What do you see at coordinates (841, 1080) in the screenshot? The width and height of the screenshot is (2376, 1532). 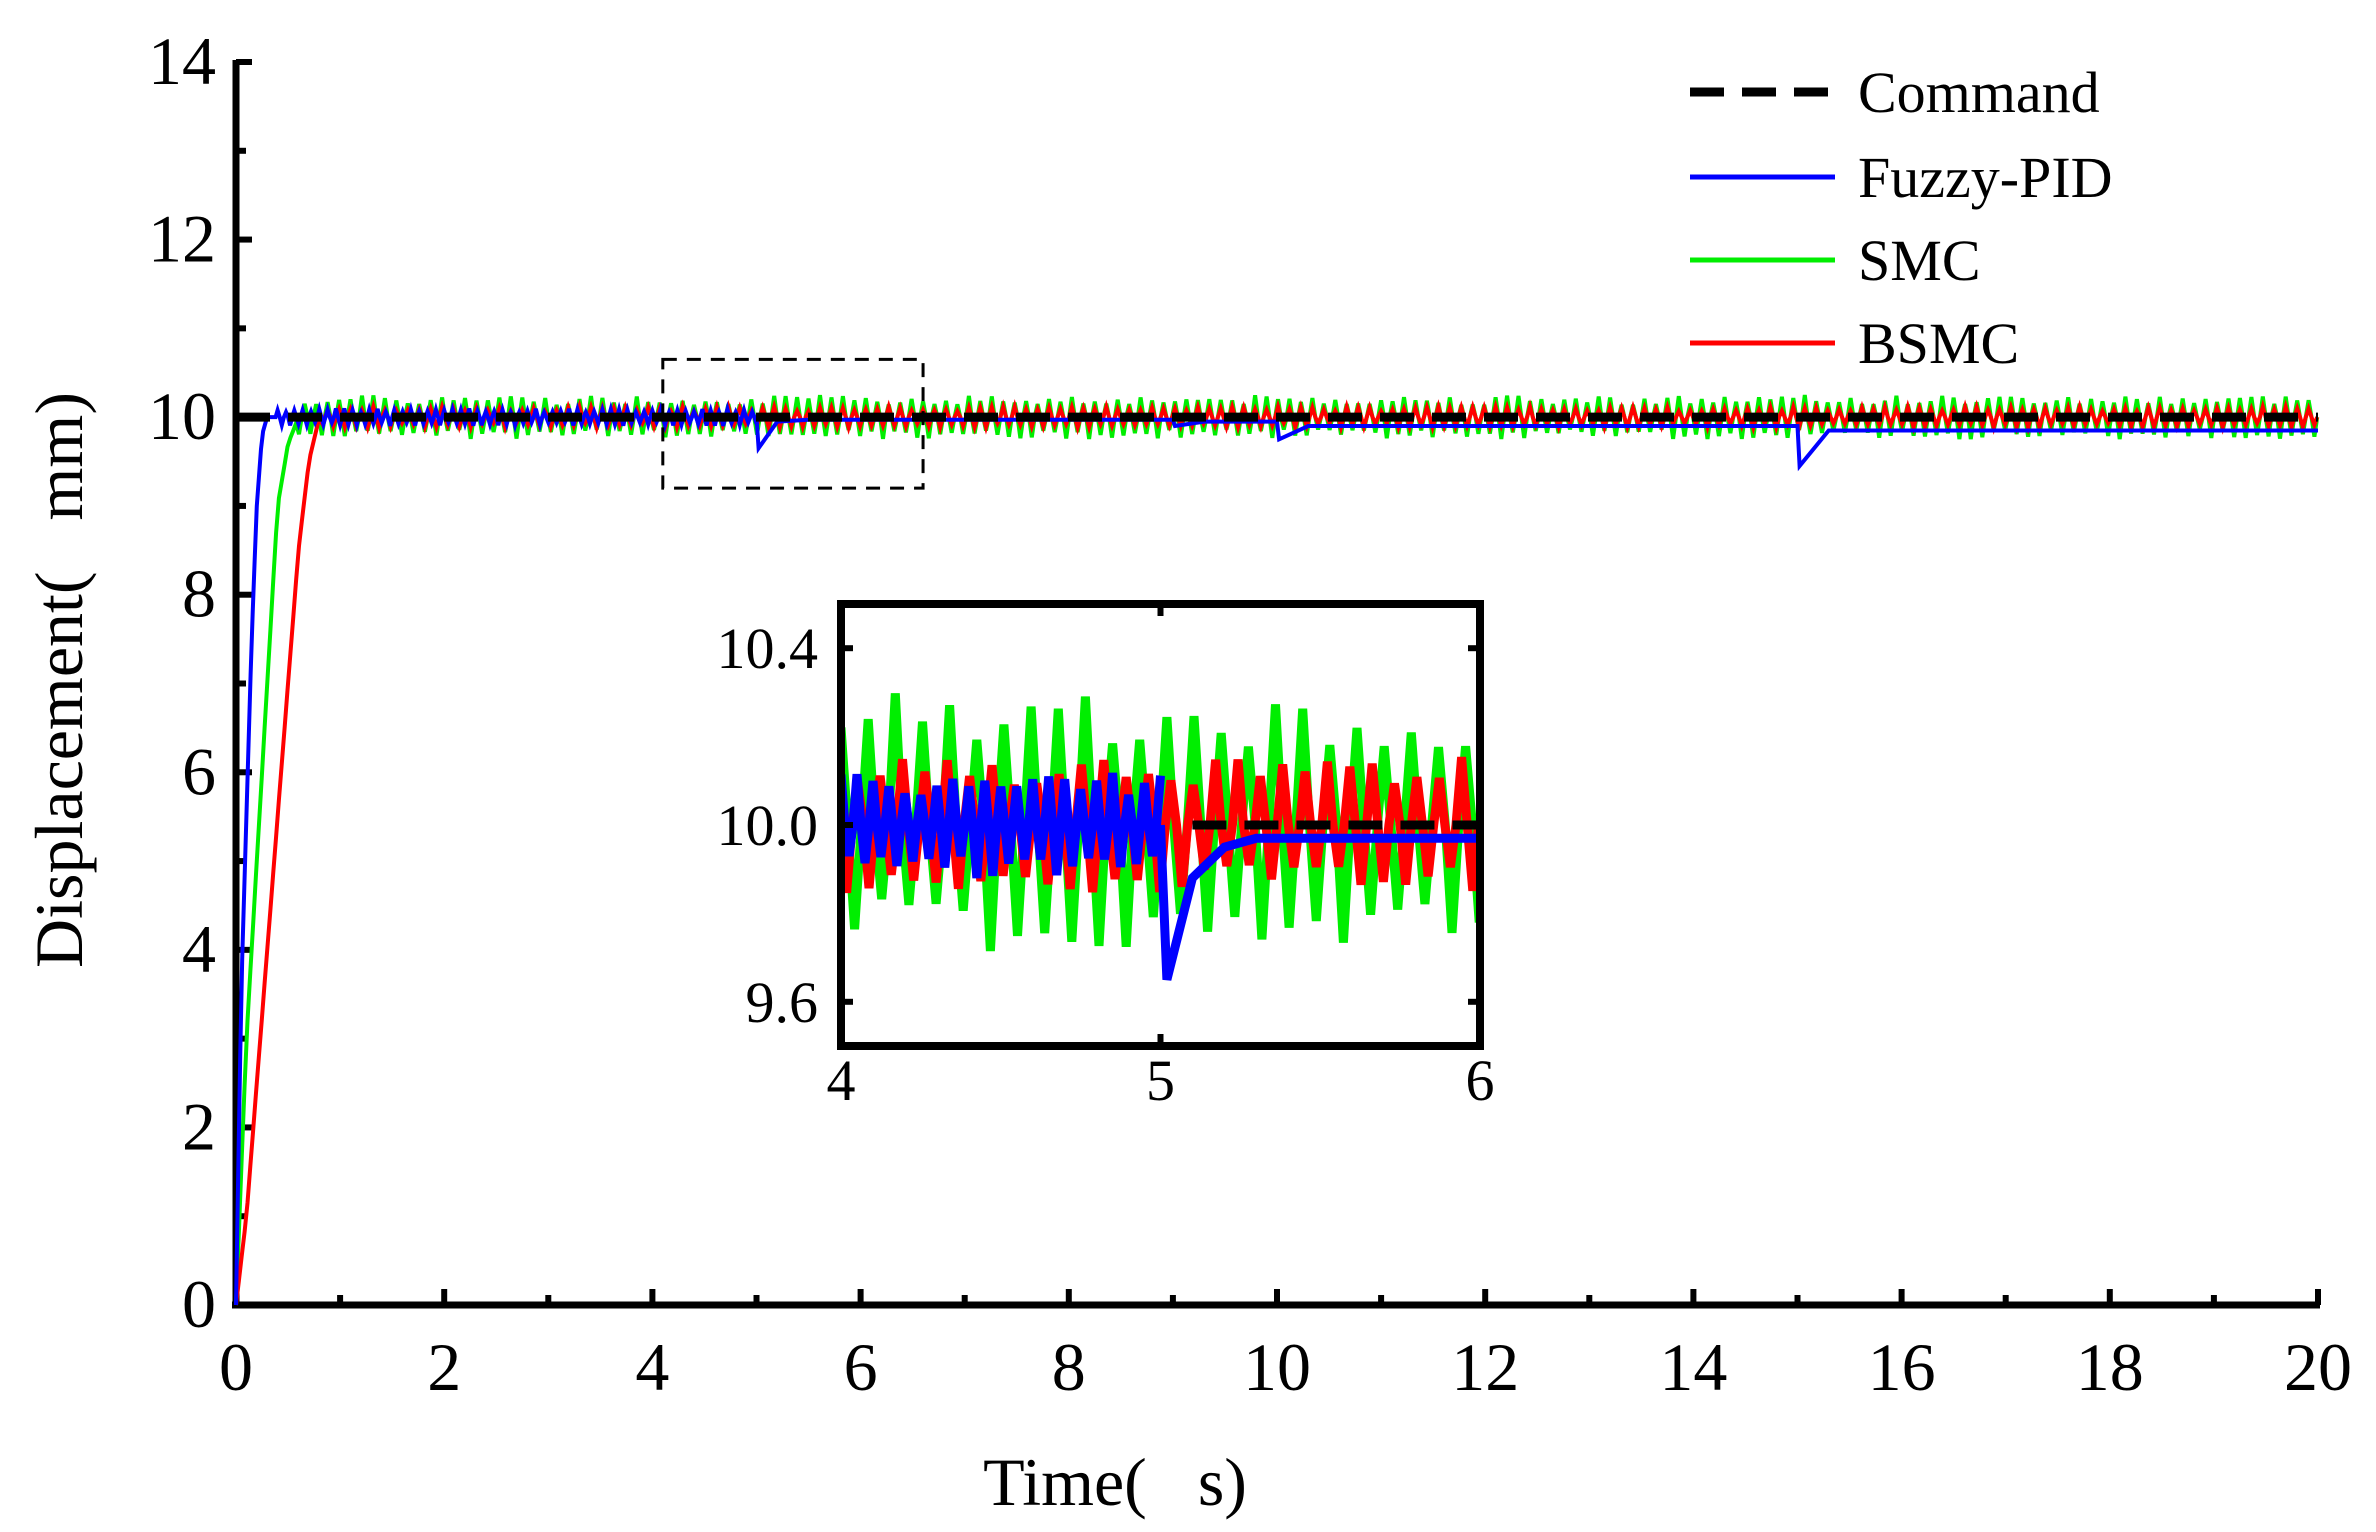 I see `inset-x-tick-label: 4` at bounding box center [841, 1080].